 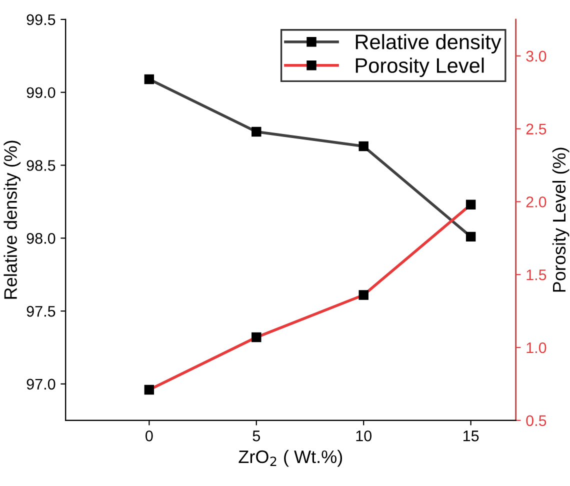 What do you see at coordinates (536, 56) in the screenshot?
I see `y2-tick-label: 3.0` at bounding box center [536, 56].